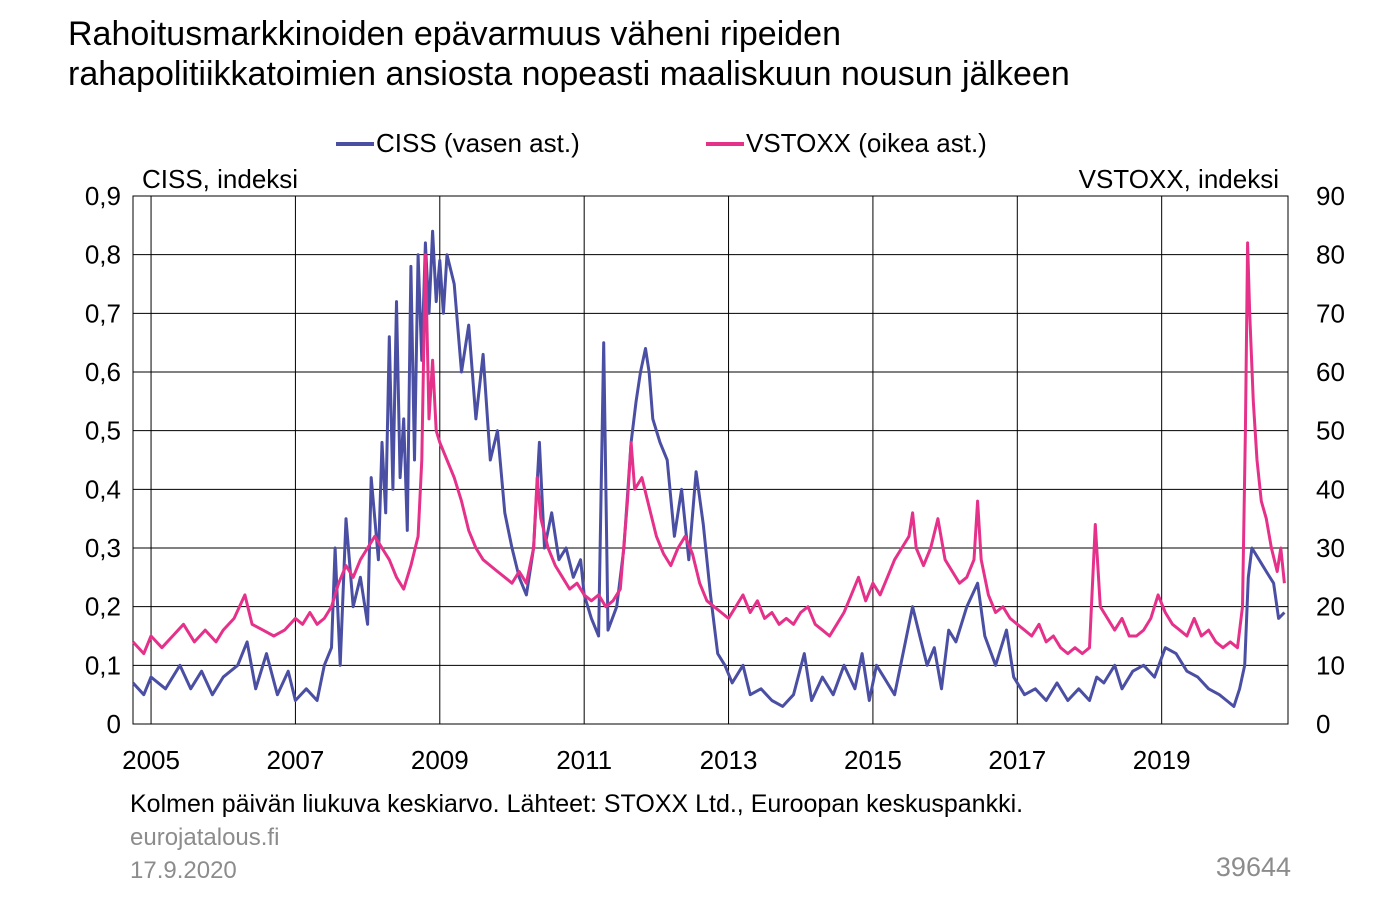 Image resolution: width=1377 pixels, height=900 pixels. Describe the element at coordinates (440, 760) in the screenshot. I see `x-tick-label: 2009` at that location.